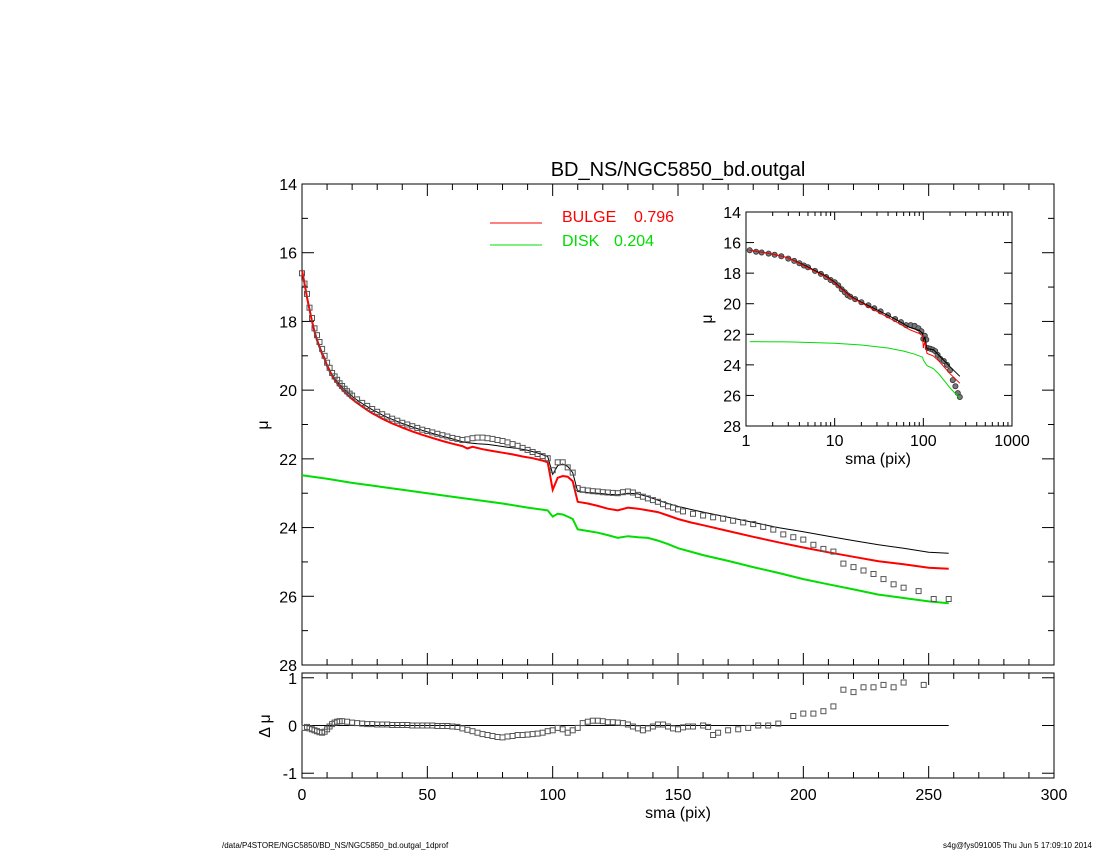 The width and height of the screenshot is (1100, 850). I want to click on inset-ticks: 14 16 18 20 22 24 26 281 10 100 1000, so click(876, 327).